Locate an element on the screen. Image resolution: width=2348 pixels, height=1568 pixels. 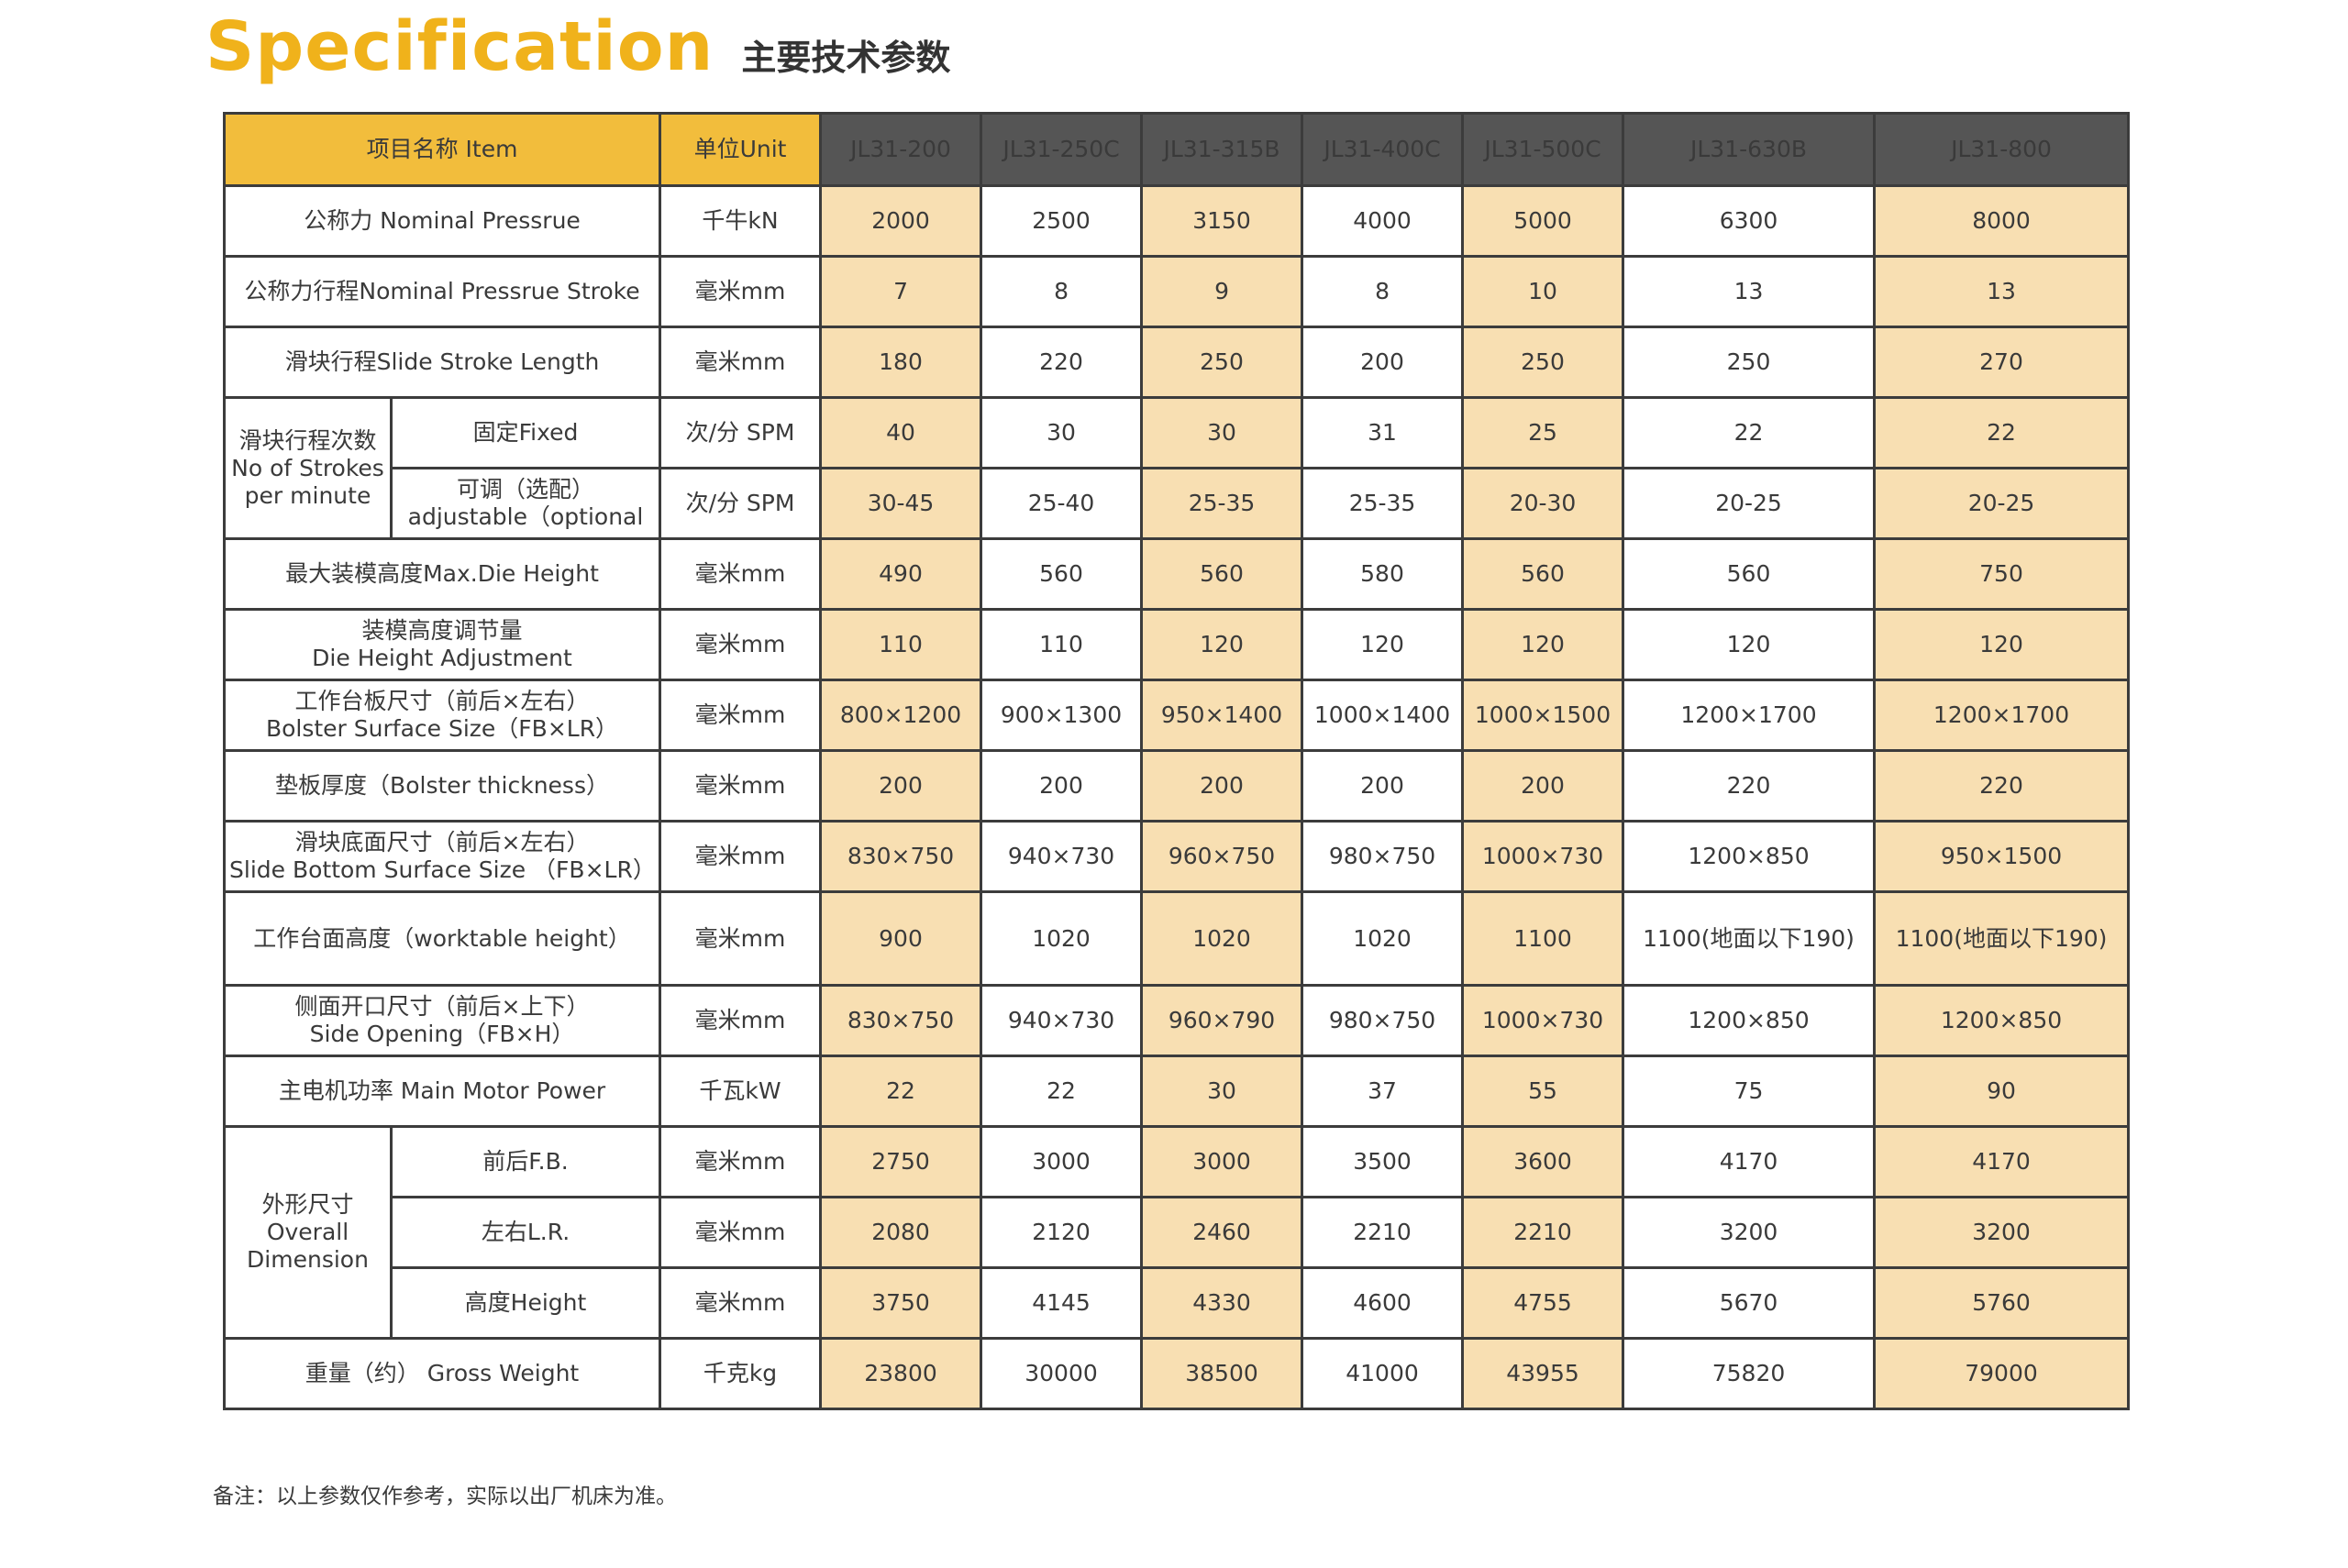
row-label-line: 装模高度调节量 is located at coordinates (442, 631).